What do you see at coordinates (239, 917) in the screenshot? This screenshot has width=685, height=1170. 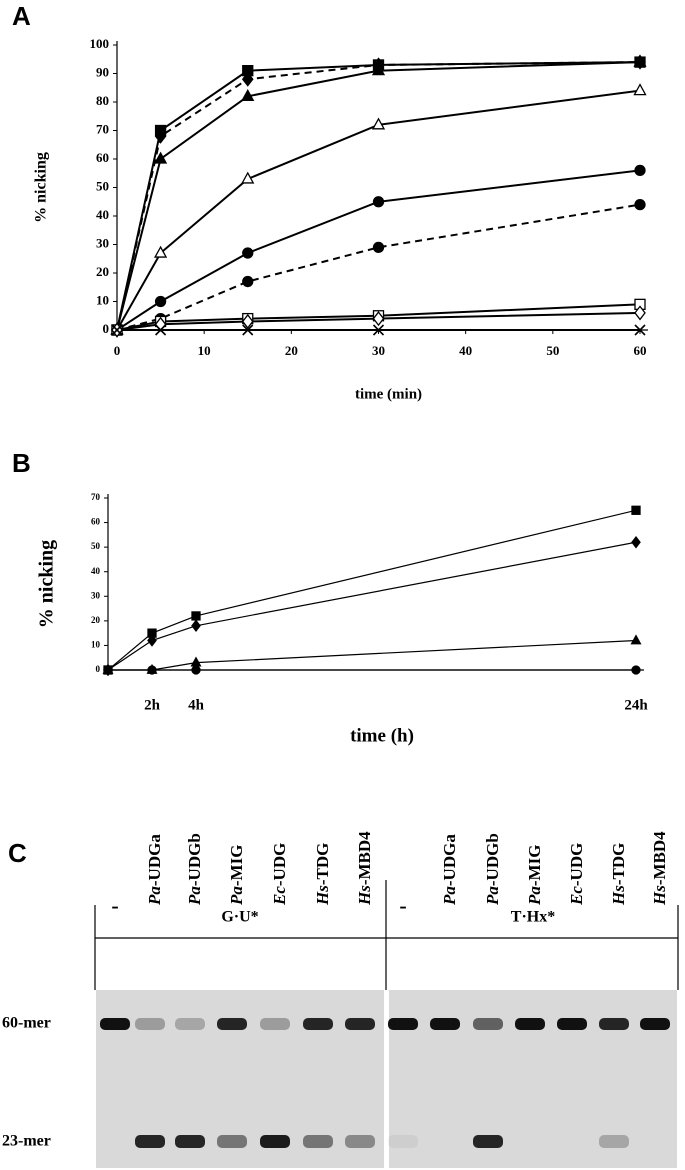 I see `group-label: G·U*` at bounding box center [239, 917].